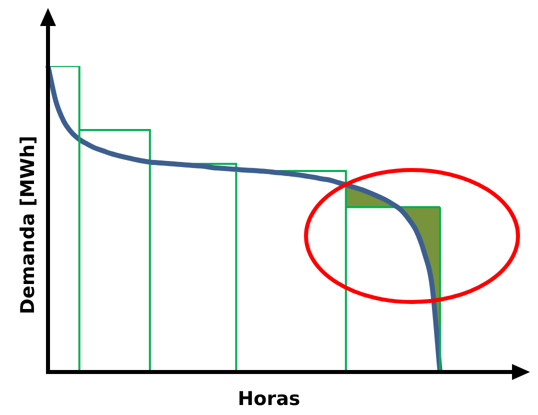 The image size is (538, 415). Describe the element at coordinates (269, 399) in the screenshot. I see `x-axis-title: Horas` at that location.